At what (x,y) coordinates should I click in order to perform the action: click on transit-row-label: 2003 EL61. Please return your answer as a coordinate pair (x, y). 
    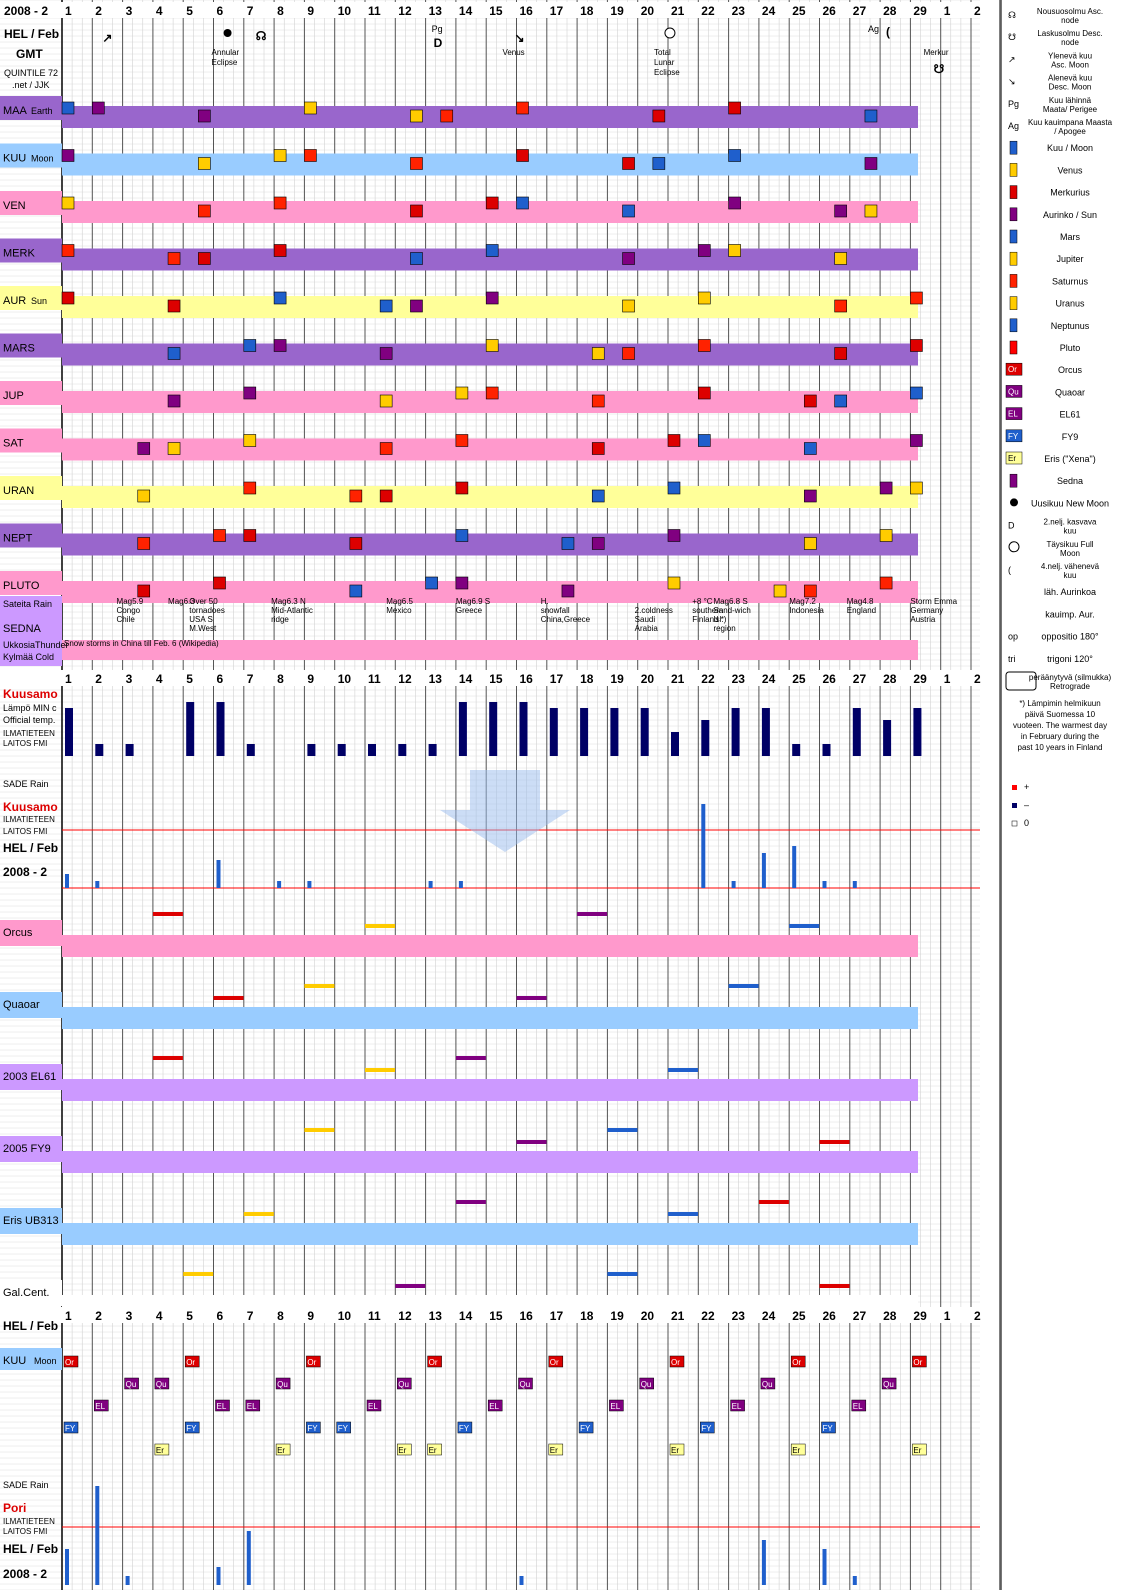
    Looking at the image, I should click on (29, 1077).